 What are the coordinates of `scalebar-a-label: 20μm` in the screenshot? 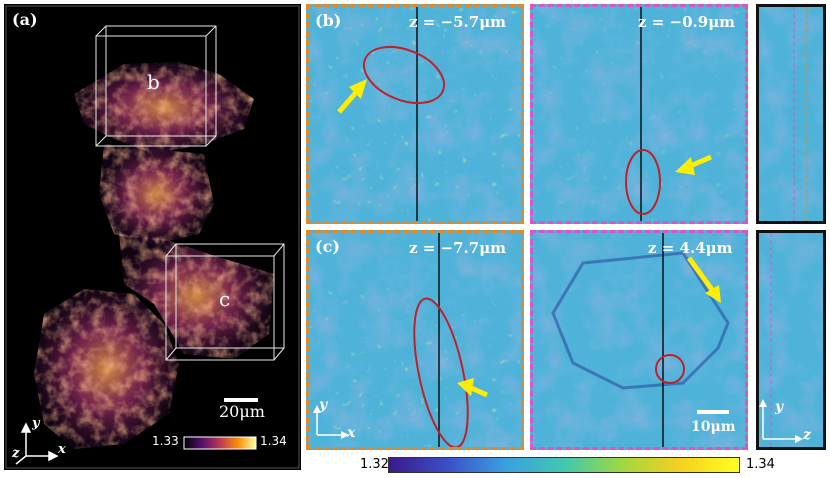 It's located at (242, 411).